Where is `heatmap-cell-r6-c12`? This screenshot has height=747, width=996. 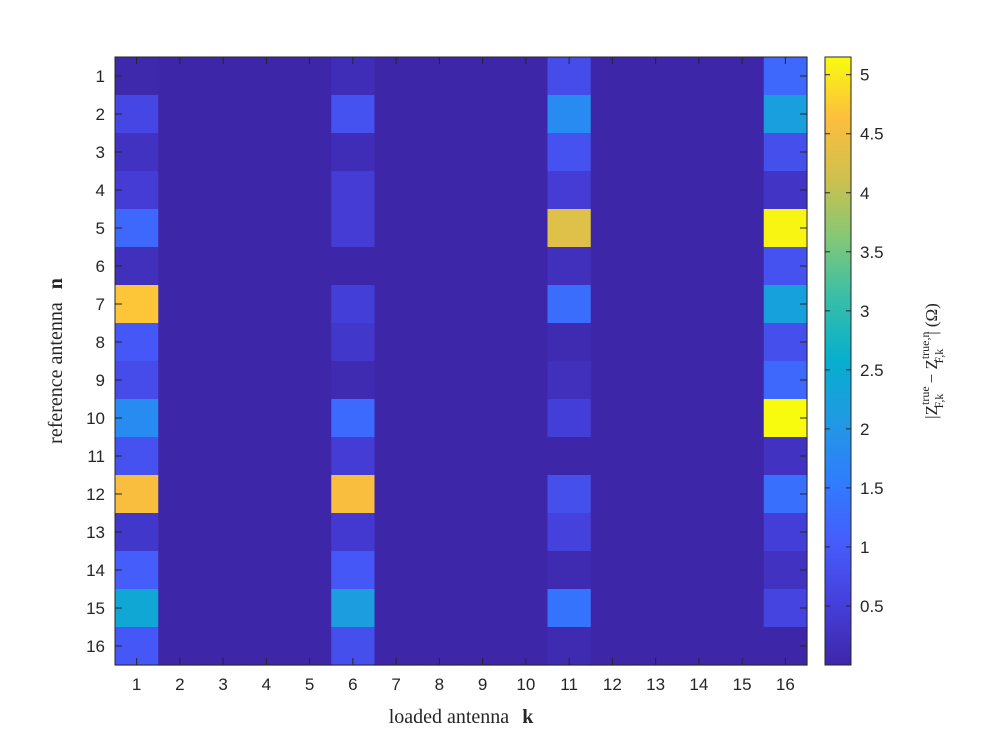
heatmap-cell-r6-c12 is located at coordinates (612, 266).